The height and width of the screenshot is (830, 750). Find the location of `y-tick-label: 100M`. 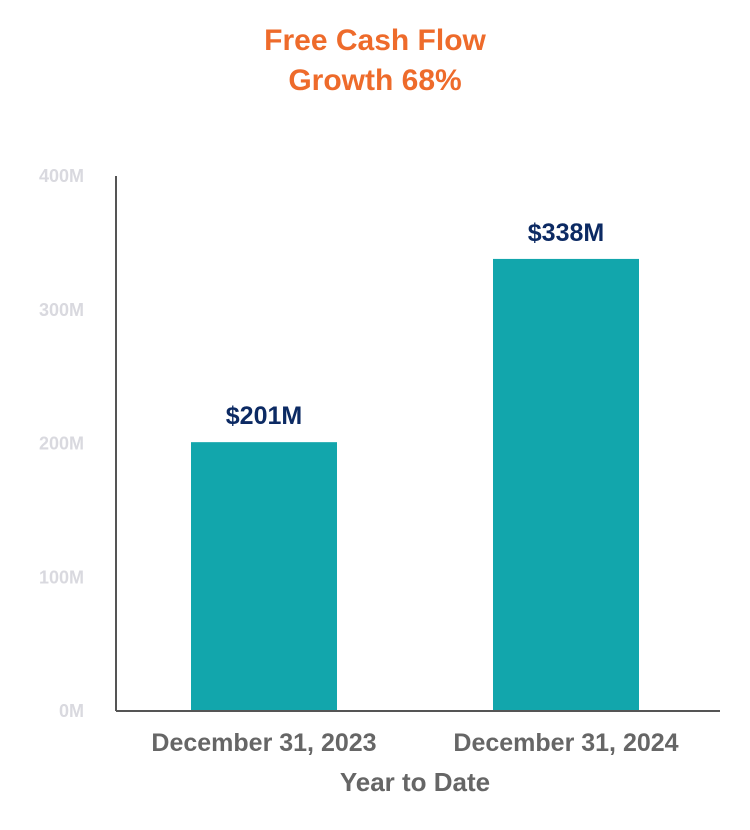

y-tick-label: 100M is located at coordinates (61, 577).